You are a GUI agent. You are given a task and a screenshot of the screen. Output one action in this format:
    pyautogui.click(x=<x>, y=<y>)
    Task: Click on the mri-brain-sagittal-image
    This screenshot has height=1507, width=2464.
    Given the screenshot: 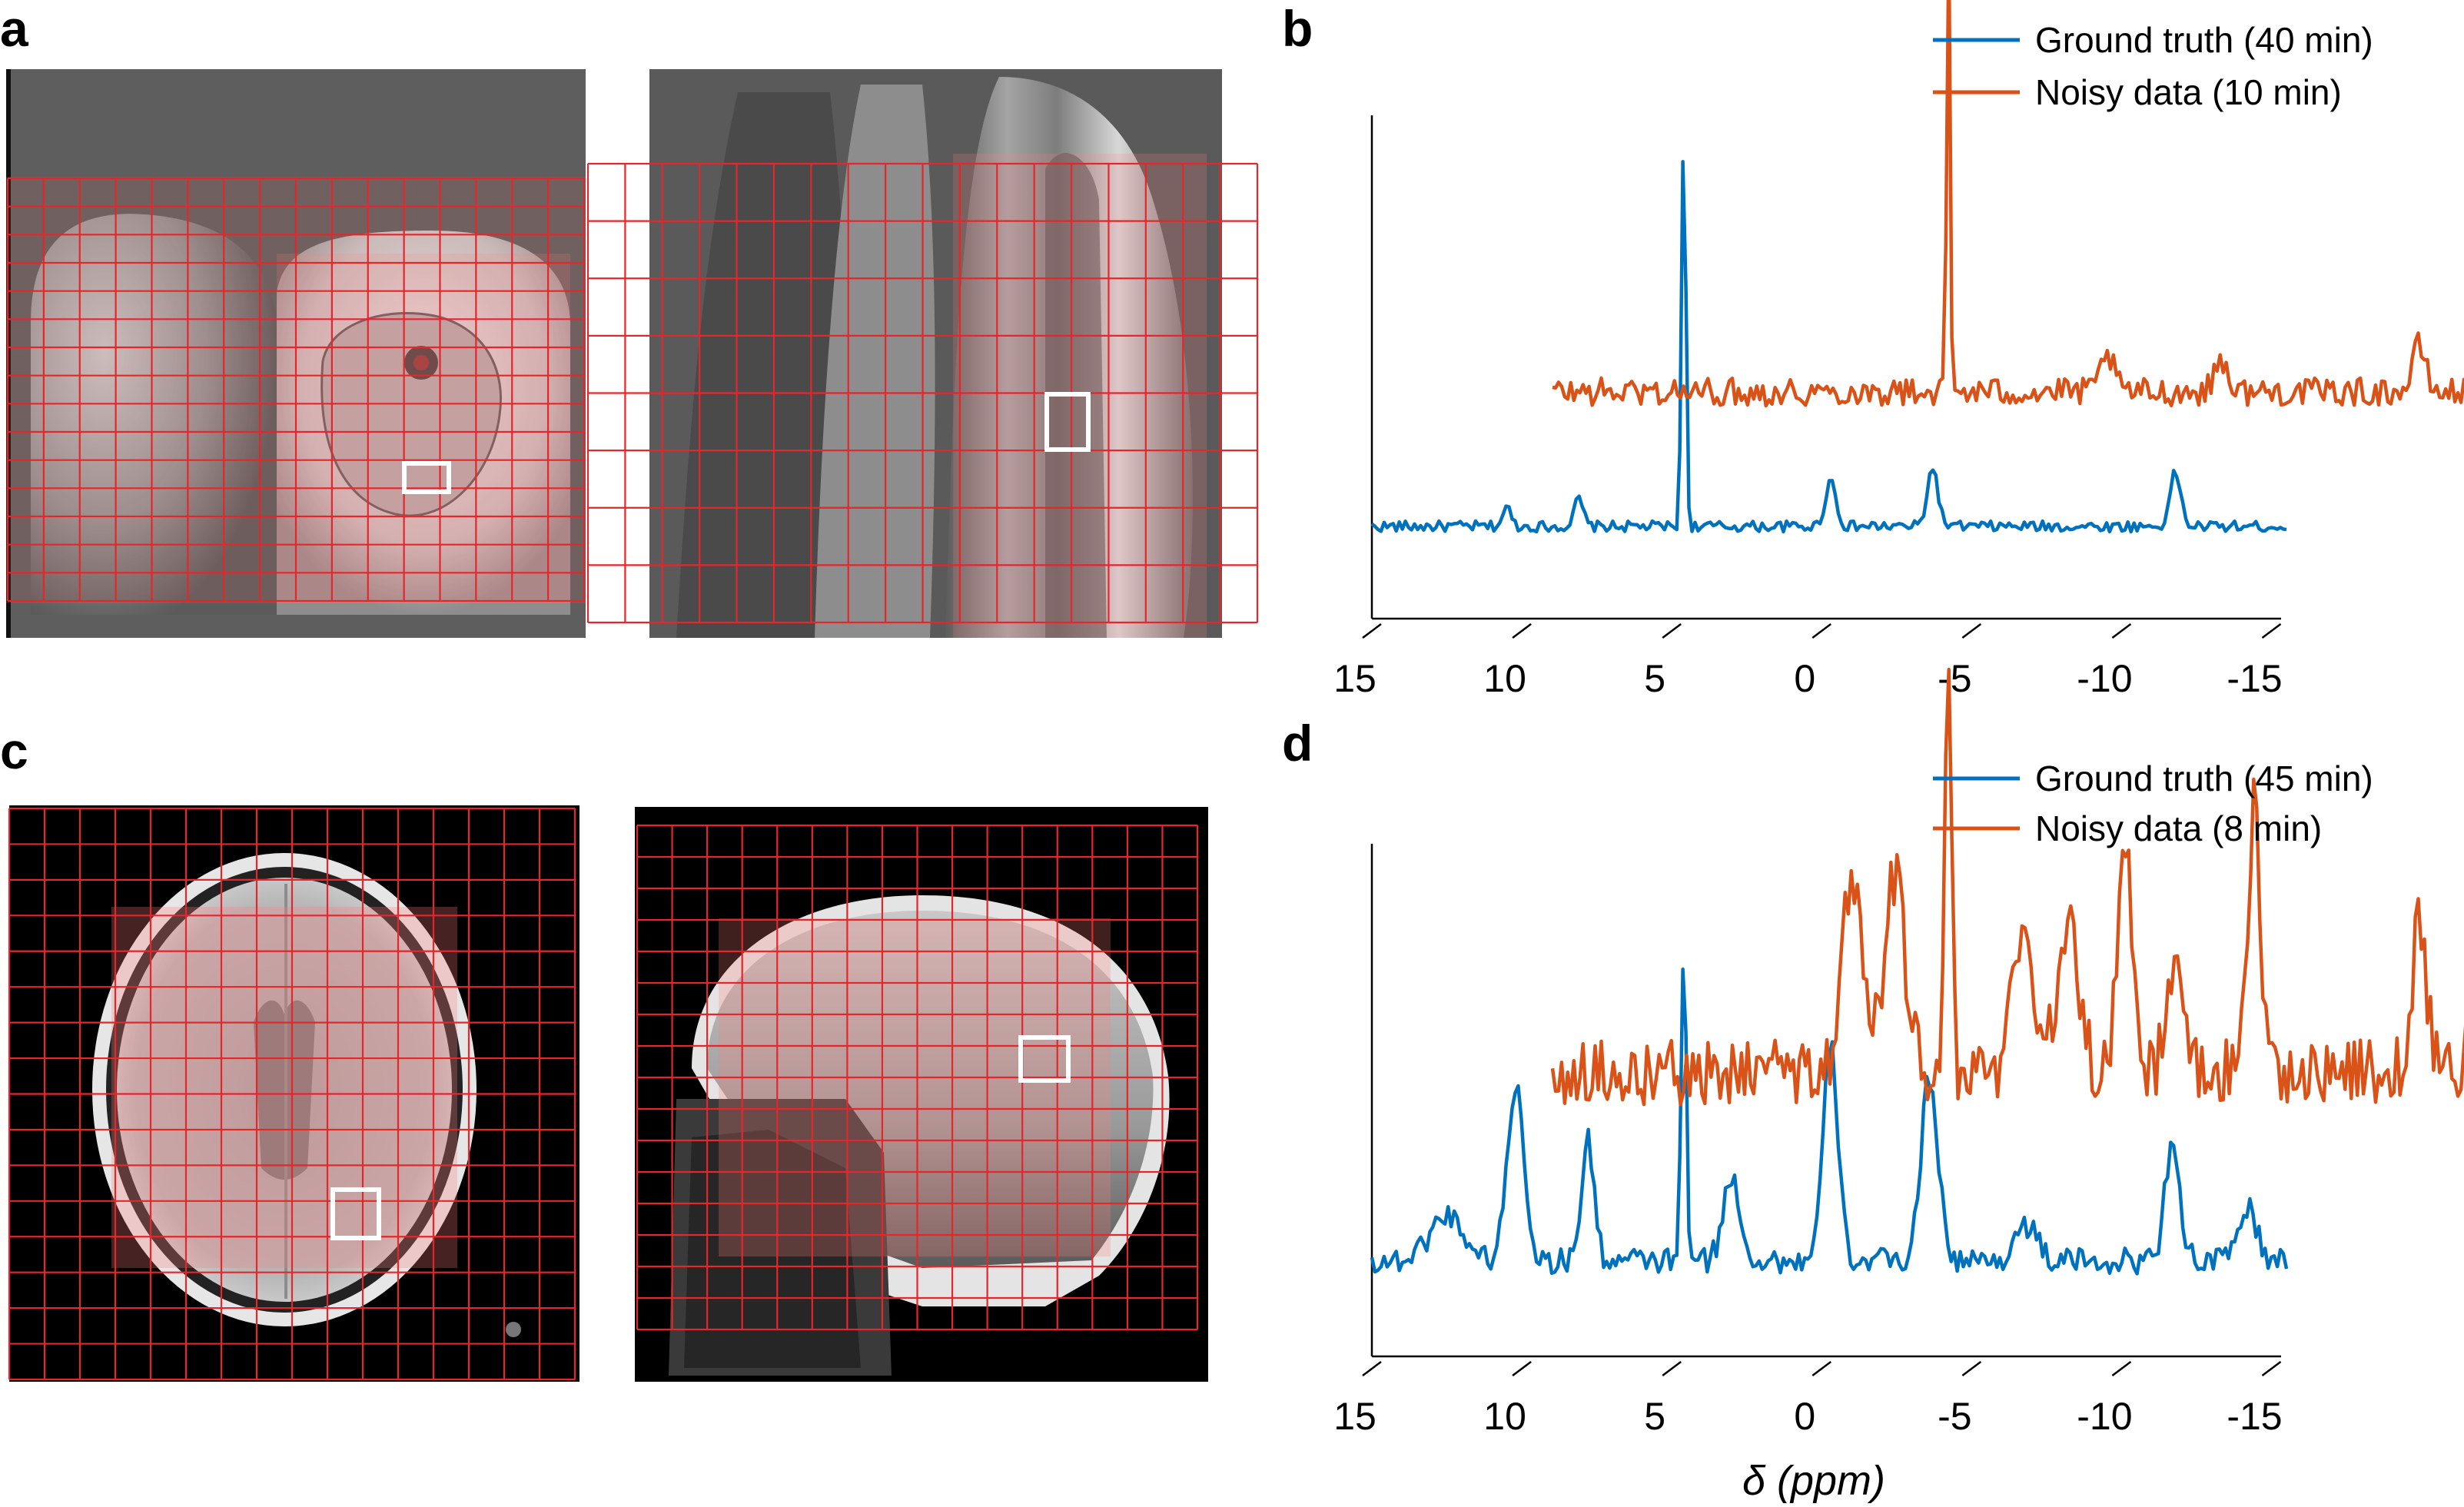 What is the action you would take?
    pyautogui.click(x=921, y=1094)
    